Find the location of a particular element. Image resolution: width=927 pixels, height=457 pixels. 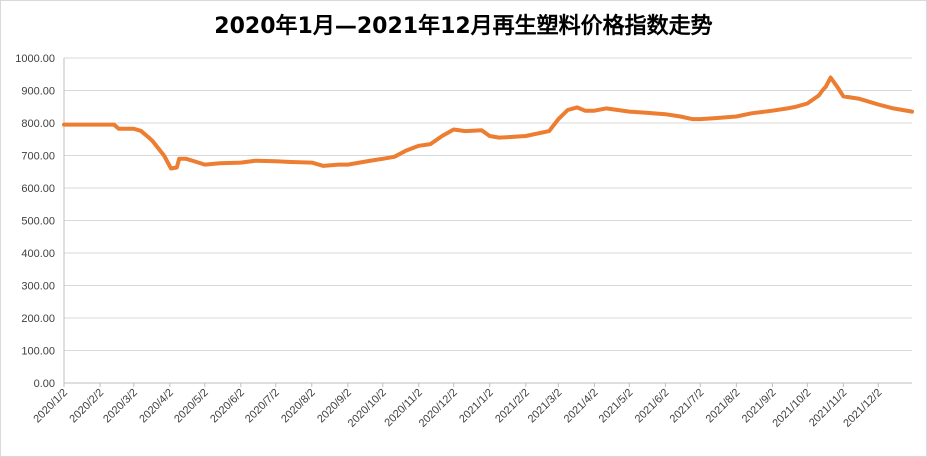

x-tick-label: 2020/12/2 is located at coordinates (438, 408).